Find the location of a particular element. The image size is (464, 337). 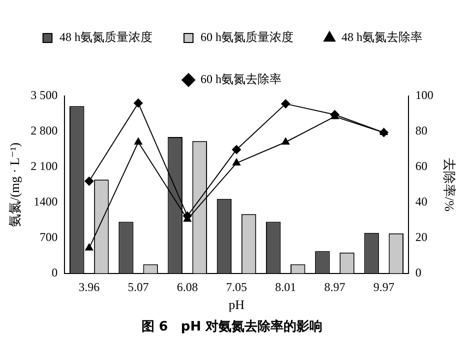

x-tick-label: 9.97 is located at coordinates (383, 287).